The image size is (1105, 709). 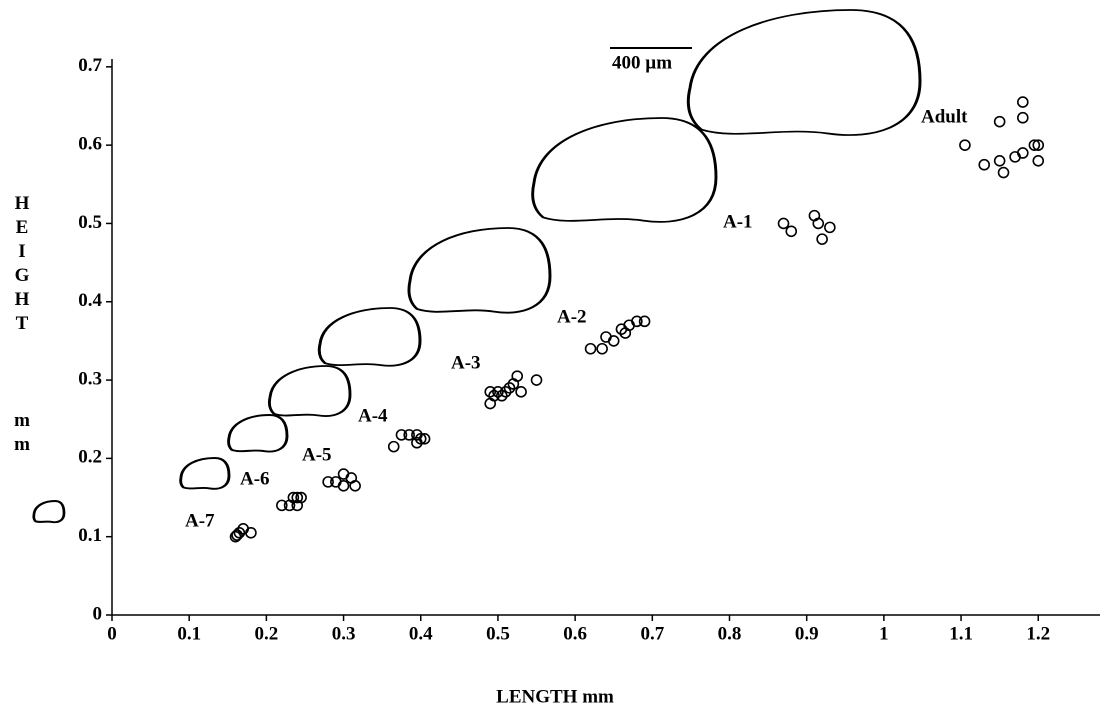 What do you see at coordinates (98, 613) in the screenshot?
I see `y-tick-label: 0` at bounding box center [98, 613].